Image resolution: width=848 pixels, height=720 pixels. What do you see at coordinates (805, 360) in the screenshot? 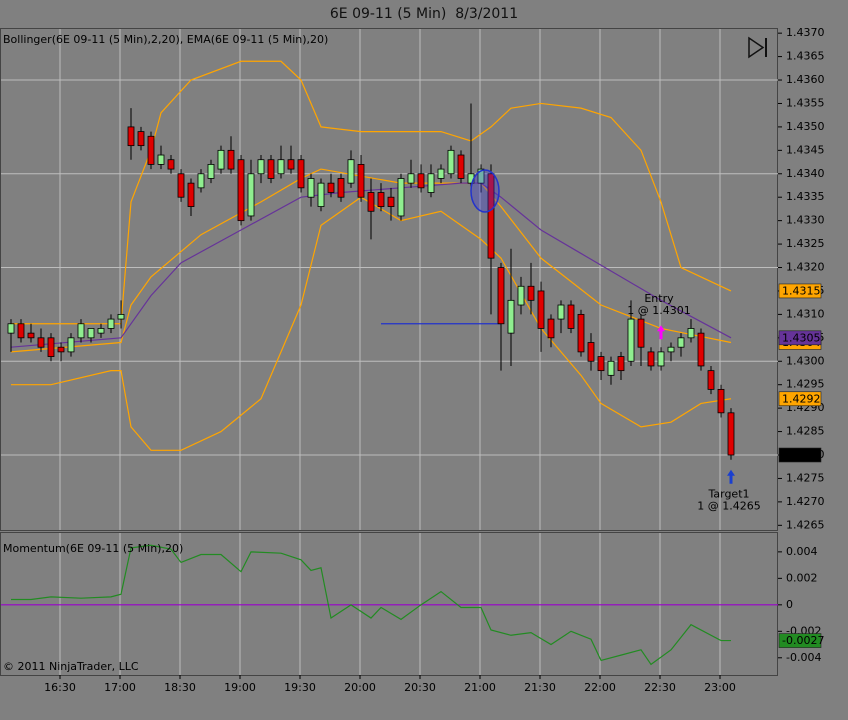
I see `y-tick-label: 1.4300` at bounding box center [805, 360].